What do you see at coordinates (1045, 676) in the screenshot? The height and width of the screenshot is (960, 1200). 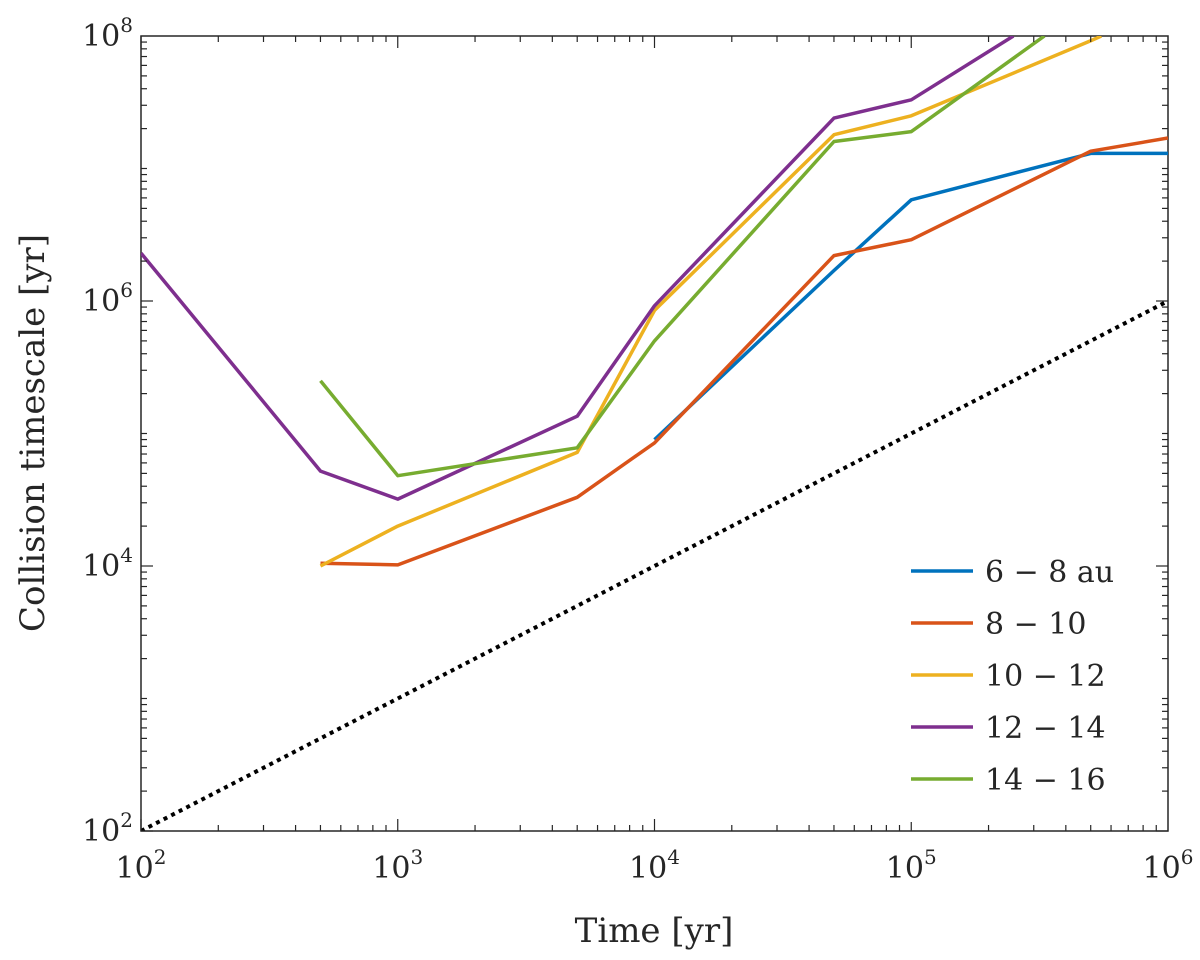 I see `legend-label: 10 − 12` at bounding box center [1045, 676].